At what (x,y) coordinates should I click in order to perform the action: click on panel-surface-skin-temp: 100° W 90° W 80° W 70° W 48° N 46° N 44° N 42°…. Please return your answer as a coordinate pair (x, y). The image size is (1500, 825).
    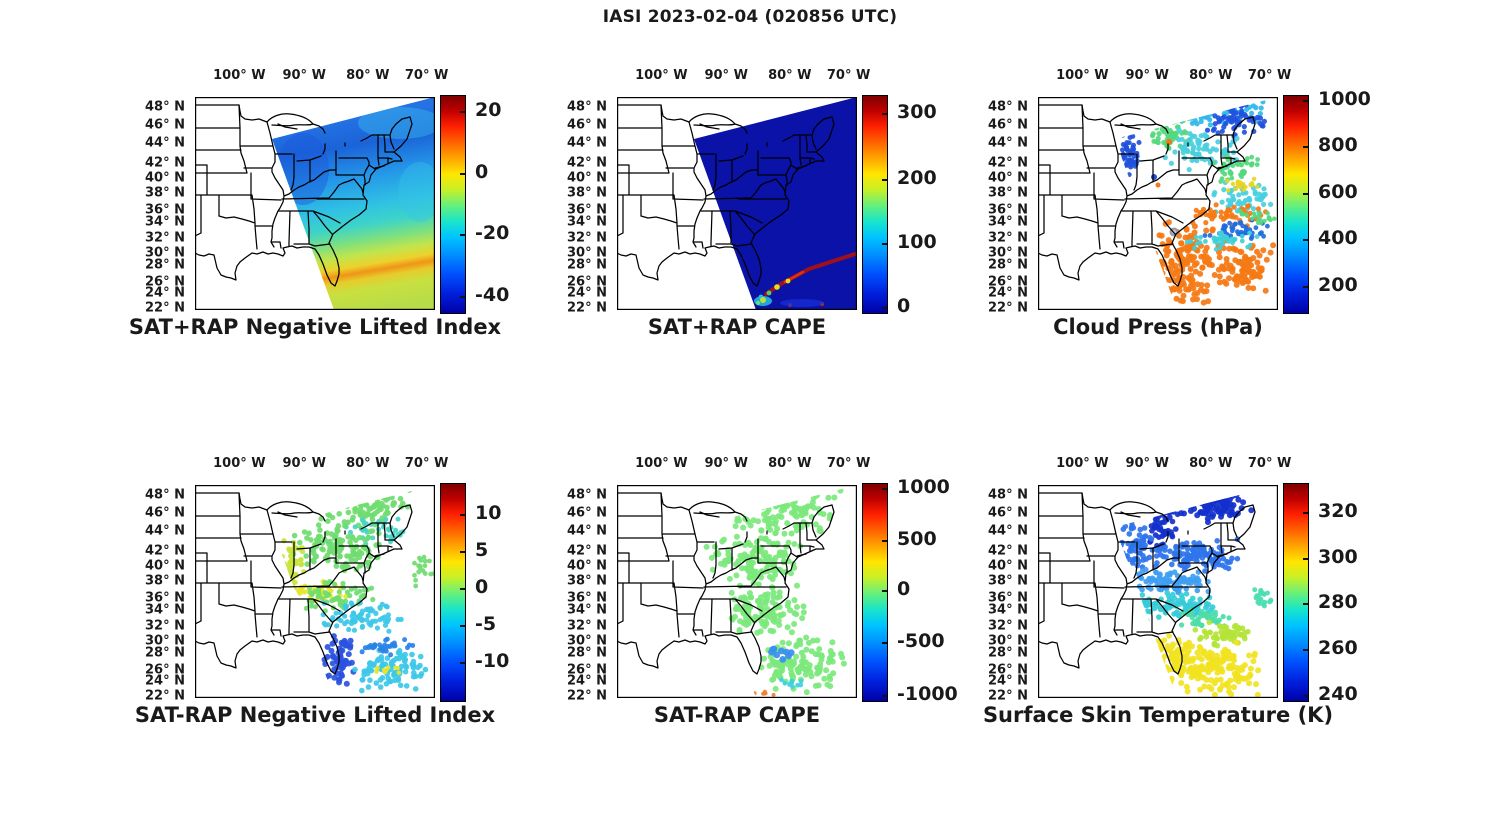
    Looking at the image, I should click on (1178, 598).